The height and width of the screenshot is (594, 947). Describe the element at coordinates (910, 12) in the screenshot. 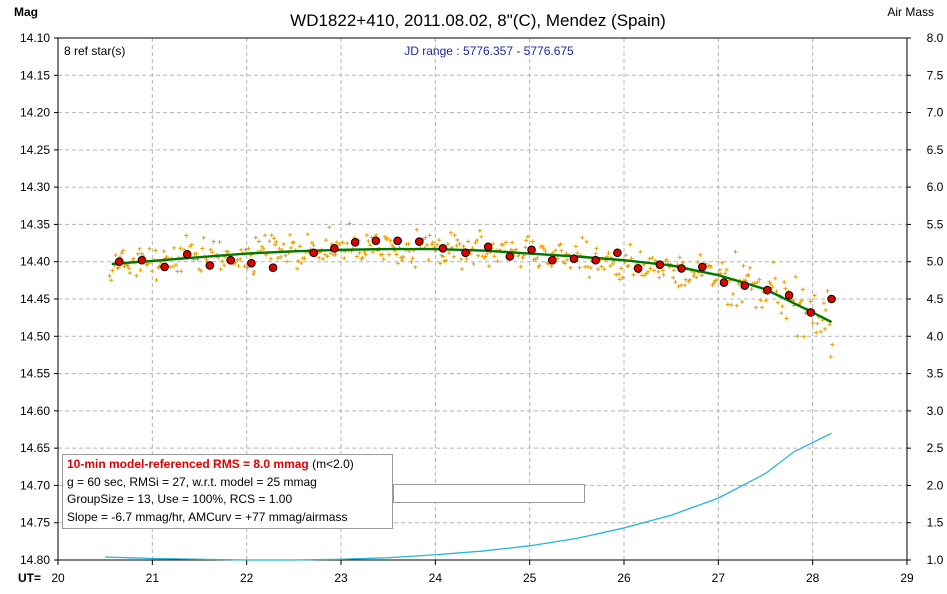

I see `right-axis-label: Air Mass` at that location.